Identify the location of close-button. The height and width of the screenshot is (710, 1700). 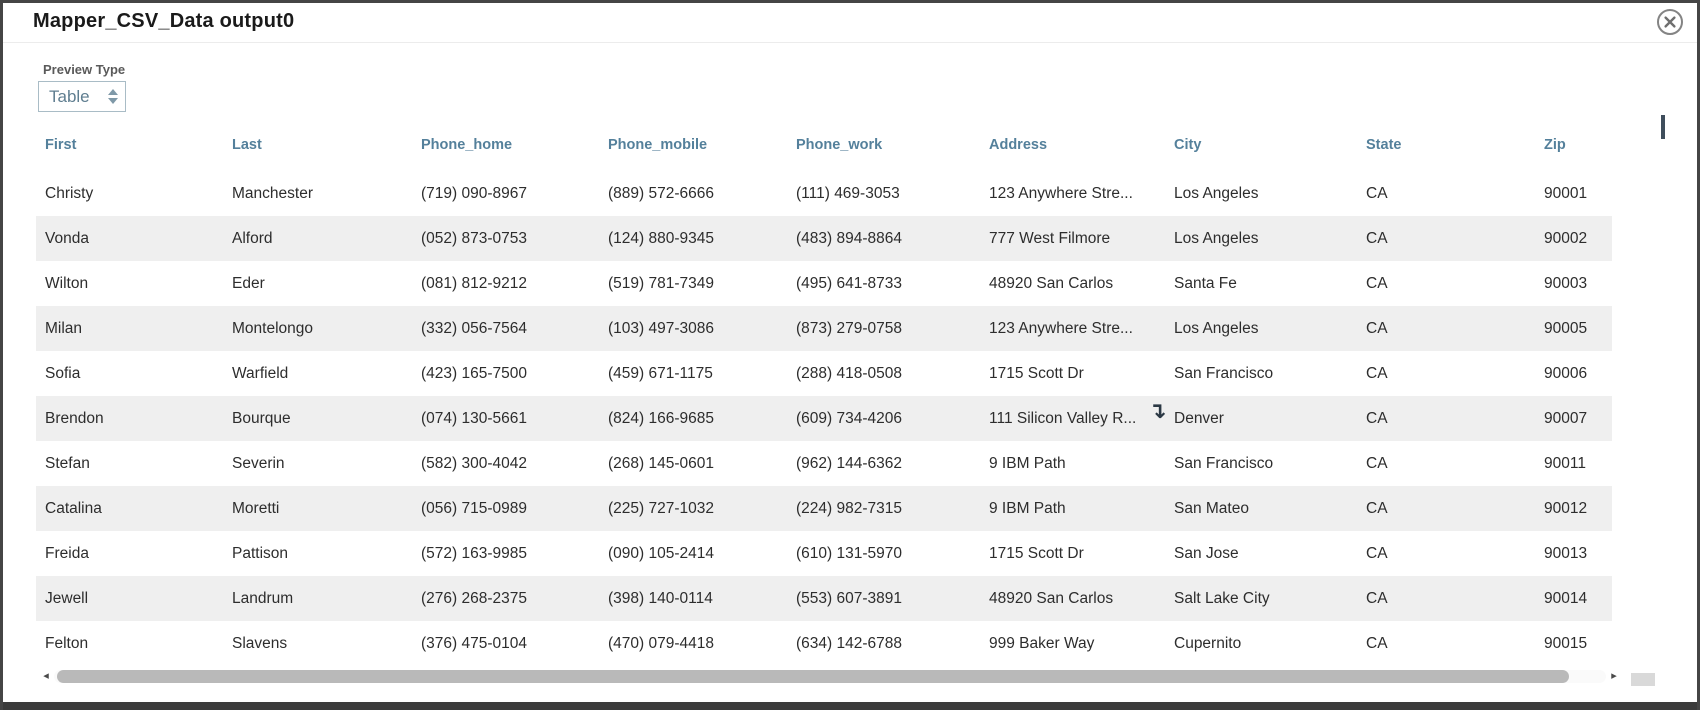
(1670, 22).